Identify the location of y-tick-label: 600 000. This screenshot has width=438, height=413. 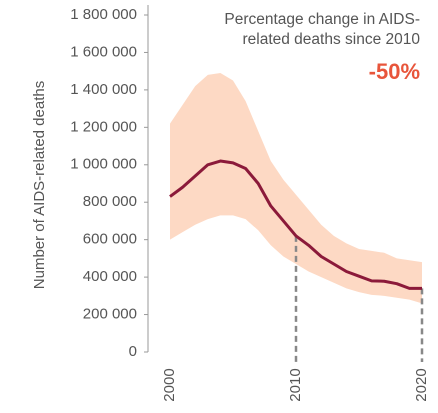
(110, 239).